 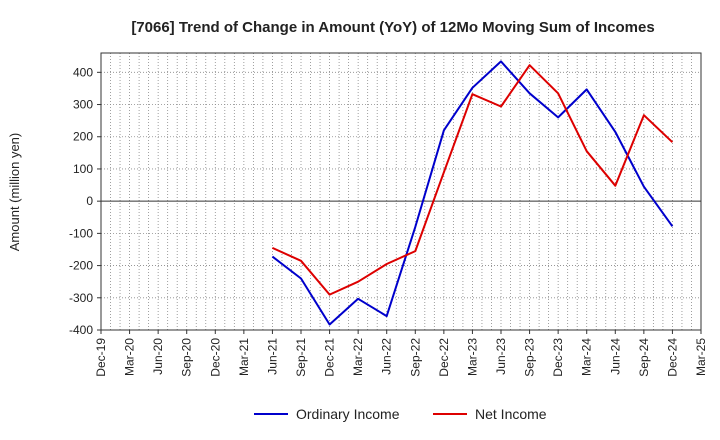 I want to click on y-tick-label: -400, so click(x=81, y=330).